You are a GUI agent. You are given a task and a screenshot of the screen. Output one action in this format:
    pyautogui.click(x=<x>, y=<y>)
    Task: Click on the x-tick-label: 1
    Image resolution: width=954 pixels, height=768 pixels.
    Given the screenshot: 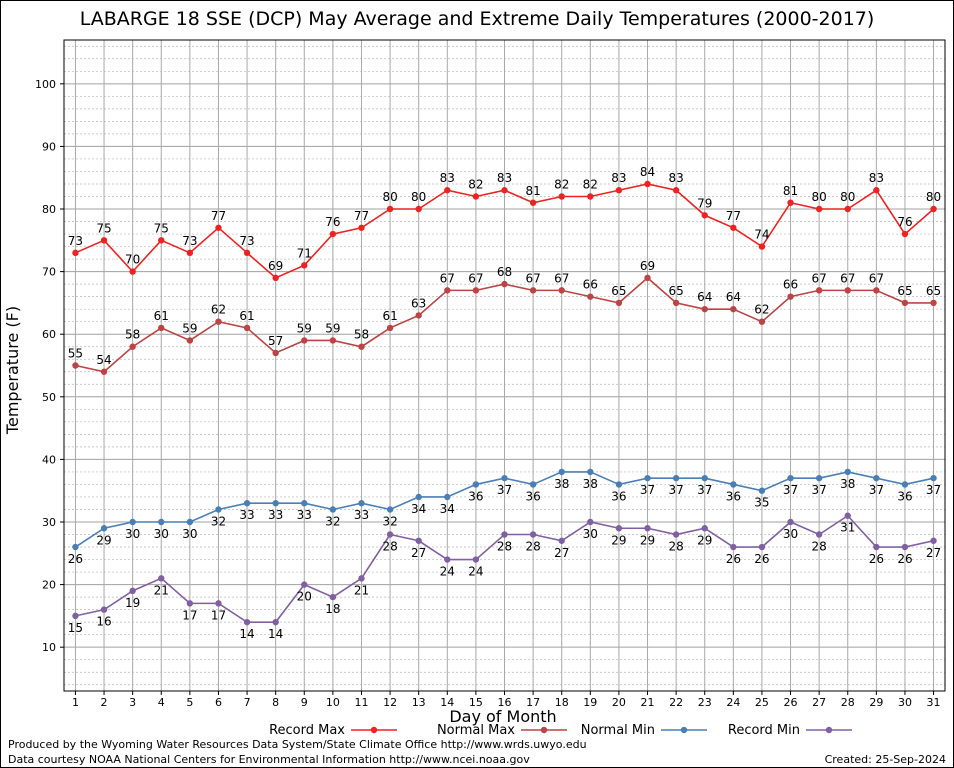 What is the action you would take?
    pyautogui.click(x=75, y=702)
    